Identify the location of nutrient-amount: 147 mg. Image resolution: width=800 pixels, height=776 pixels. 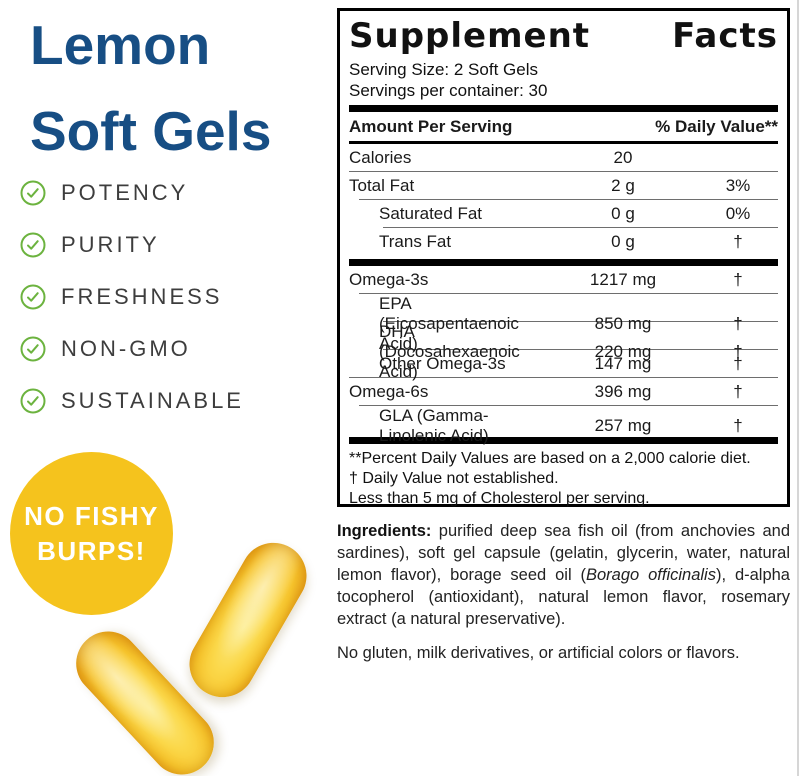
(623, 363).